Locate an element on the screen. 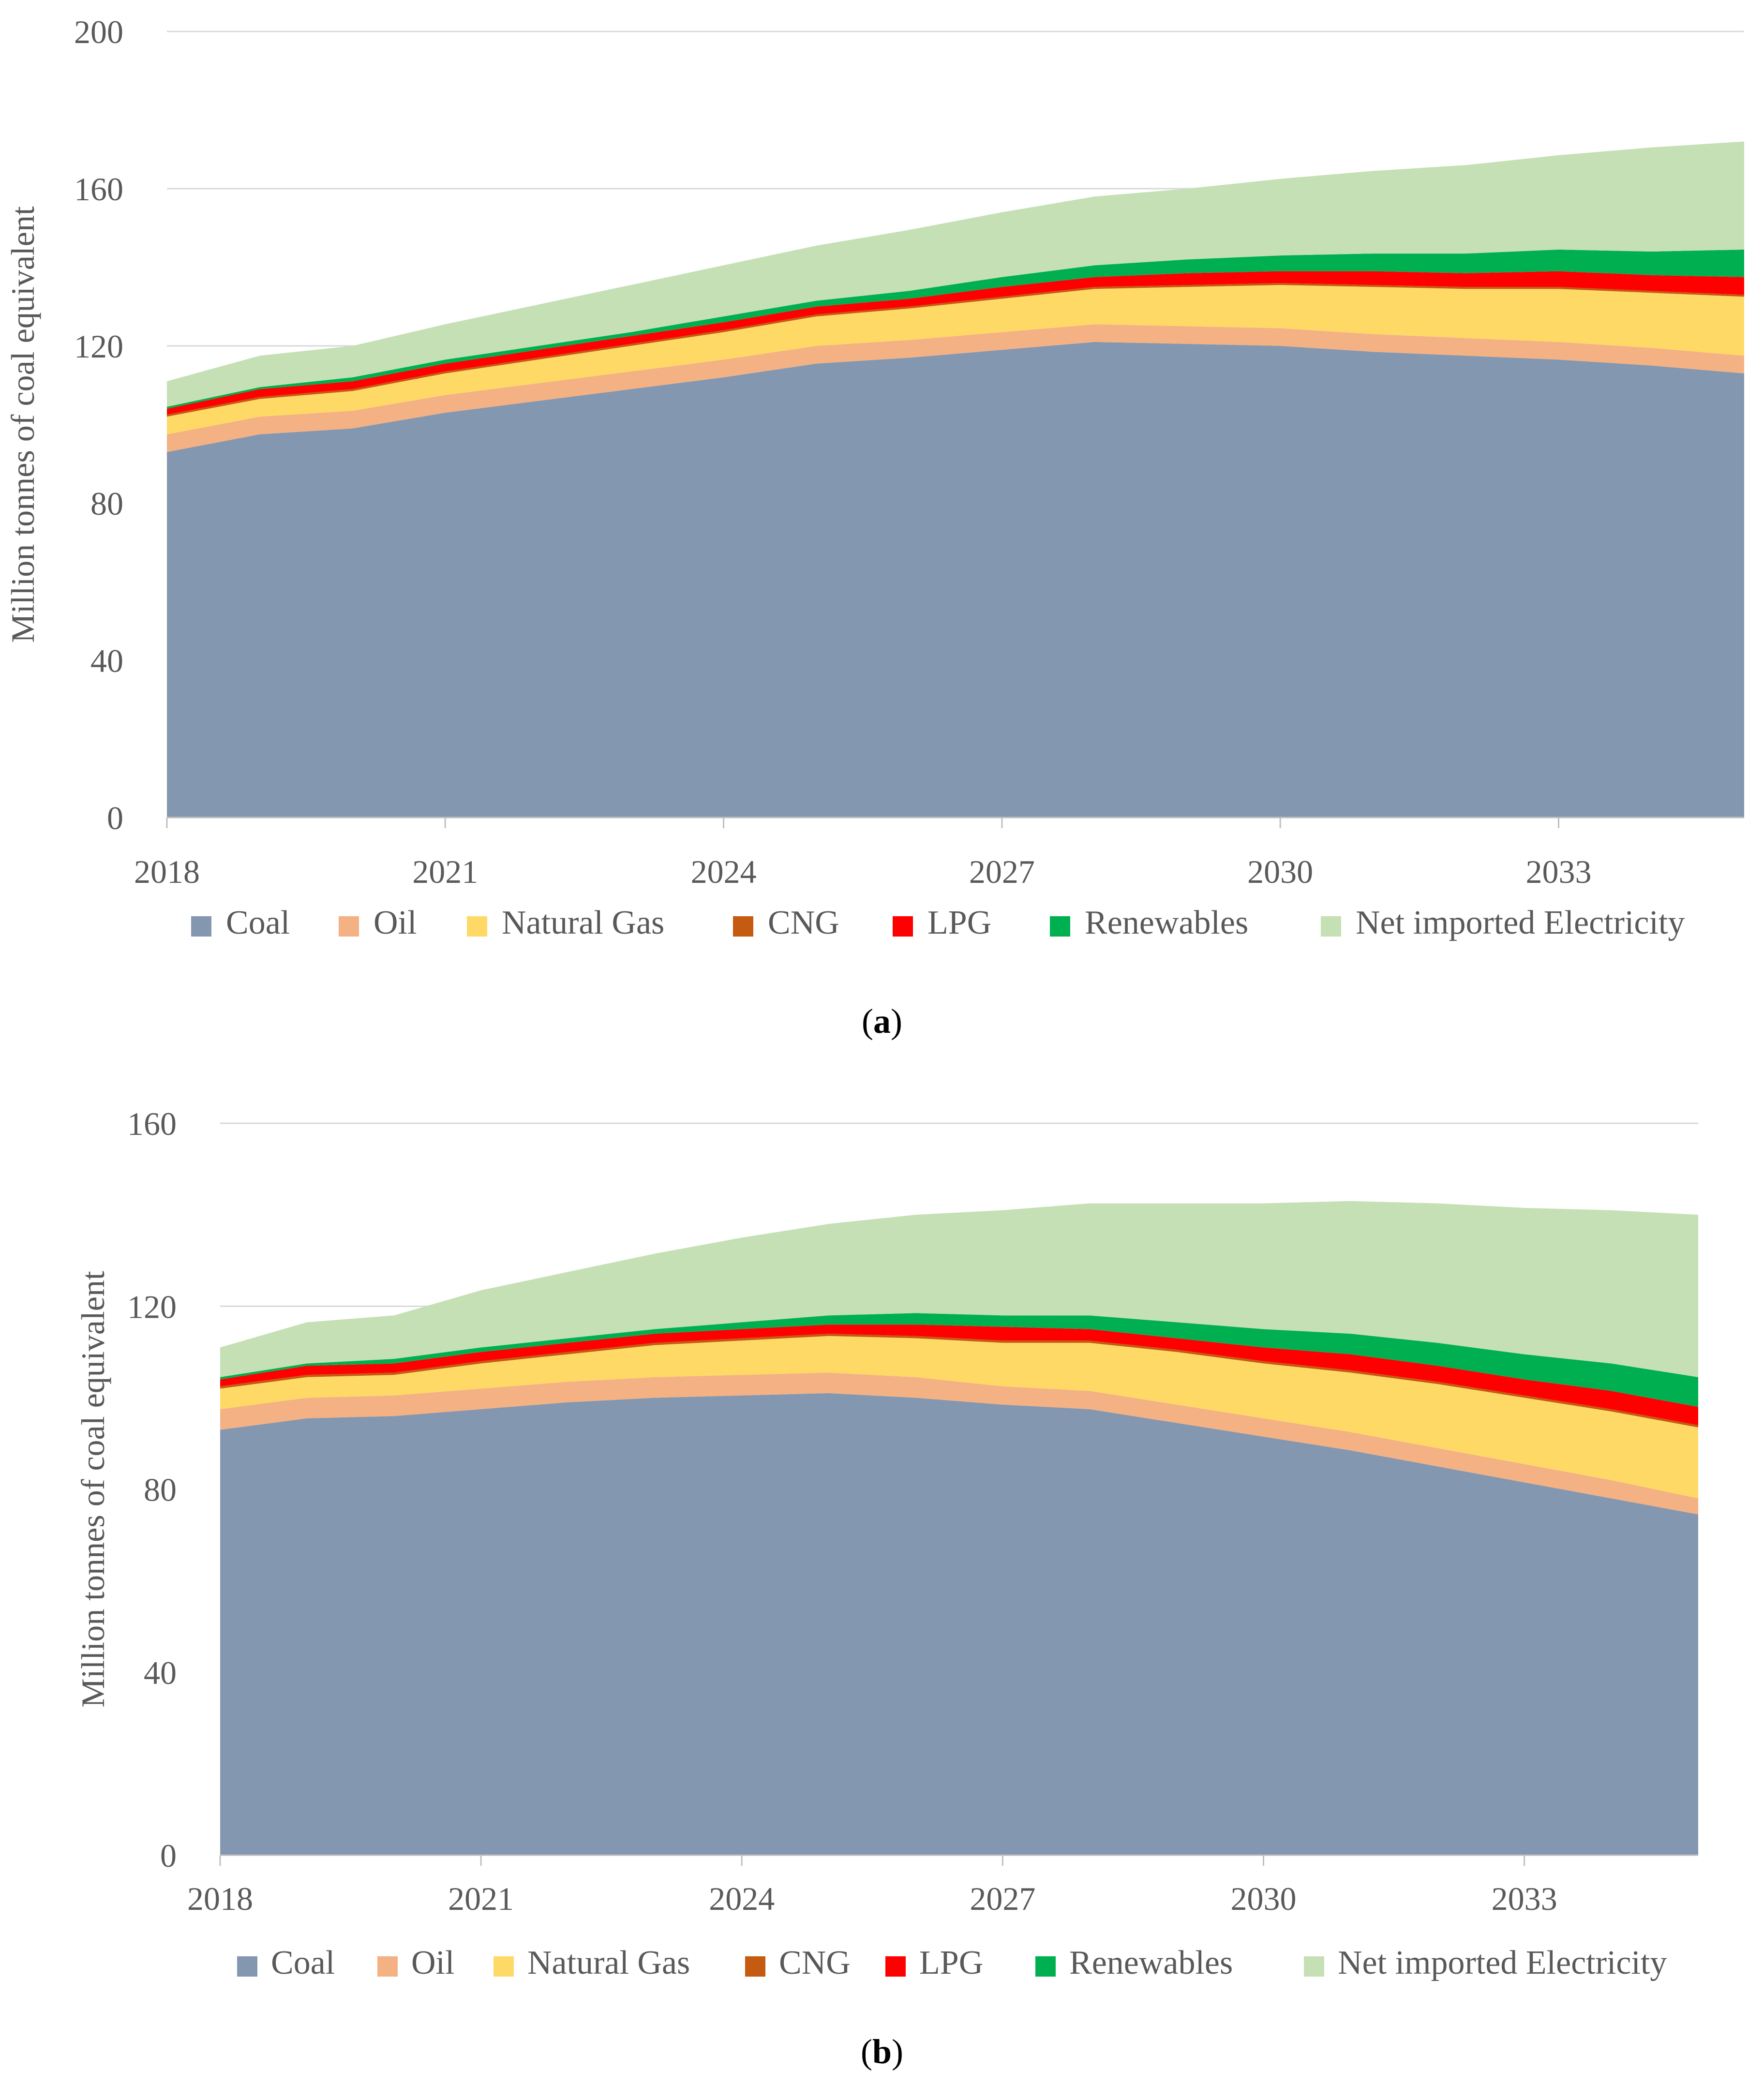  caption-a-letter: a is located at coordinates (882, 1021).